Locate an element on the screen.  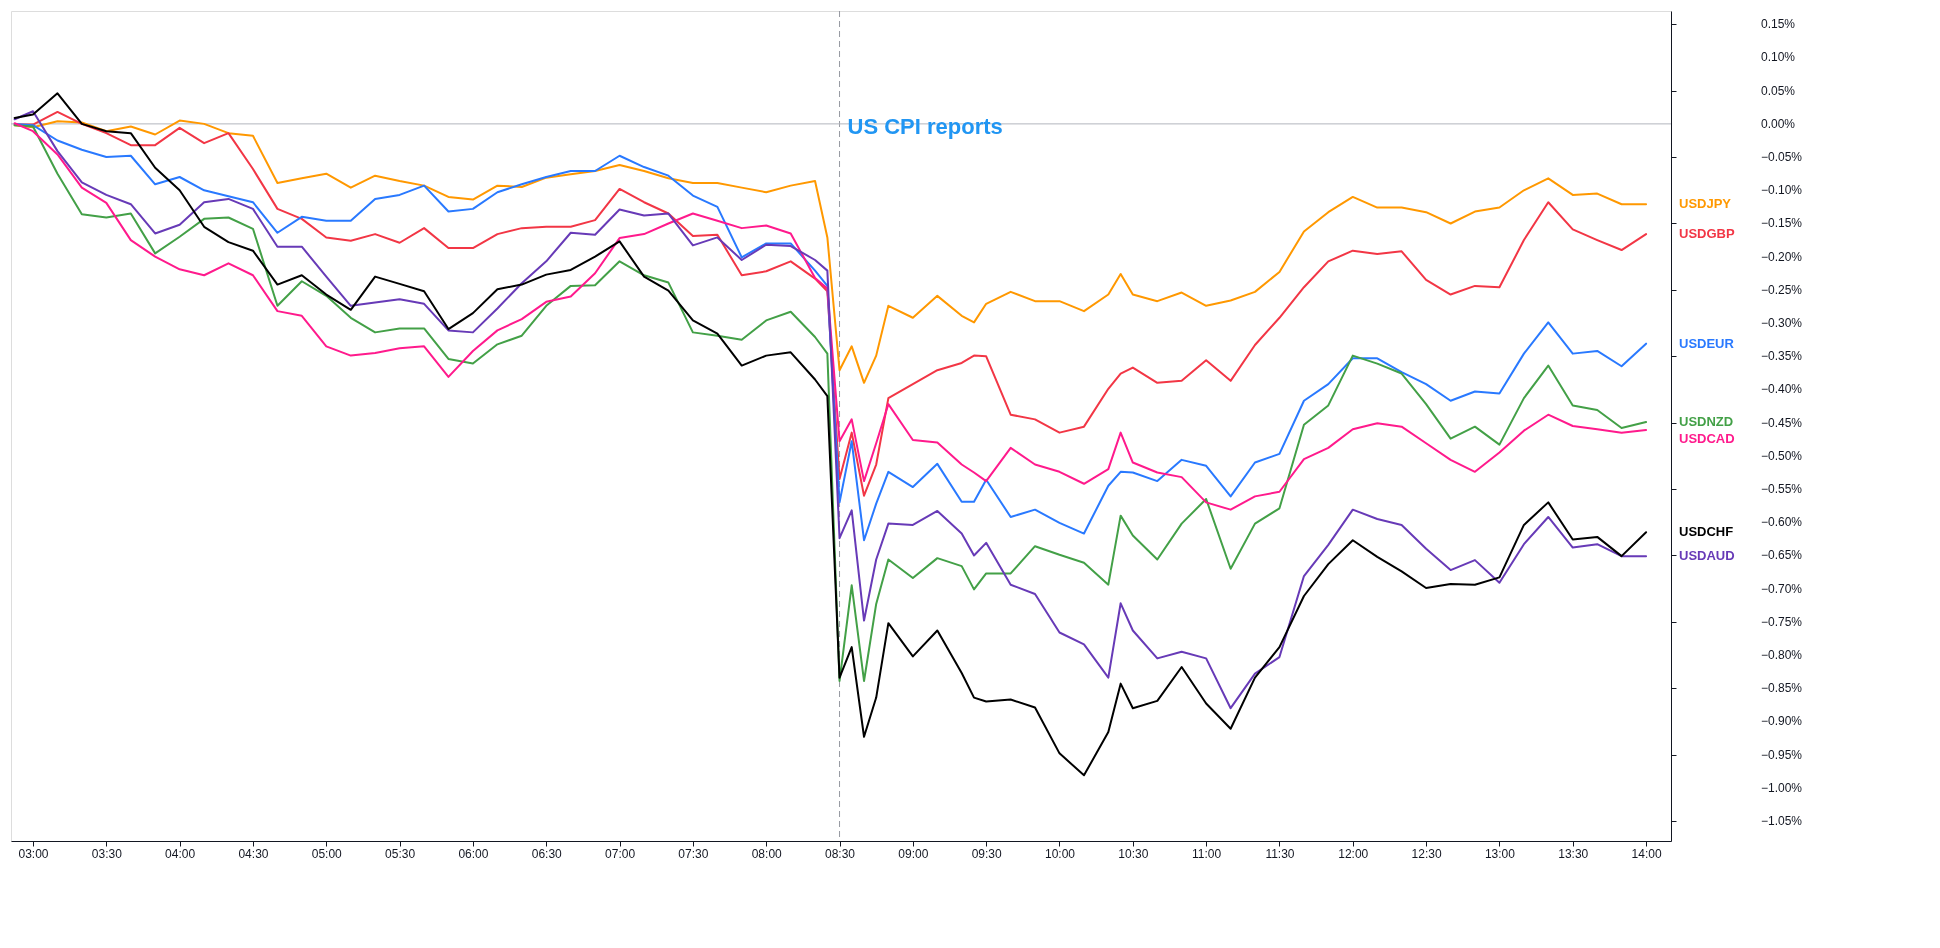
x-tick-label: 14:00 is located at coordinates (1646, 853).